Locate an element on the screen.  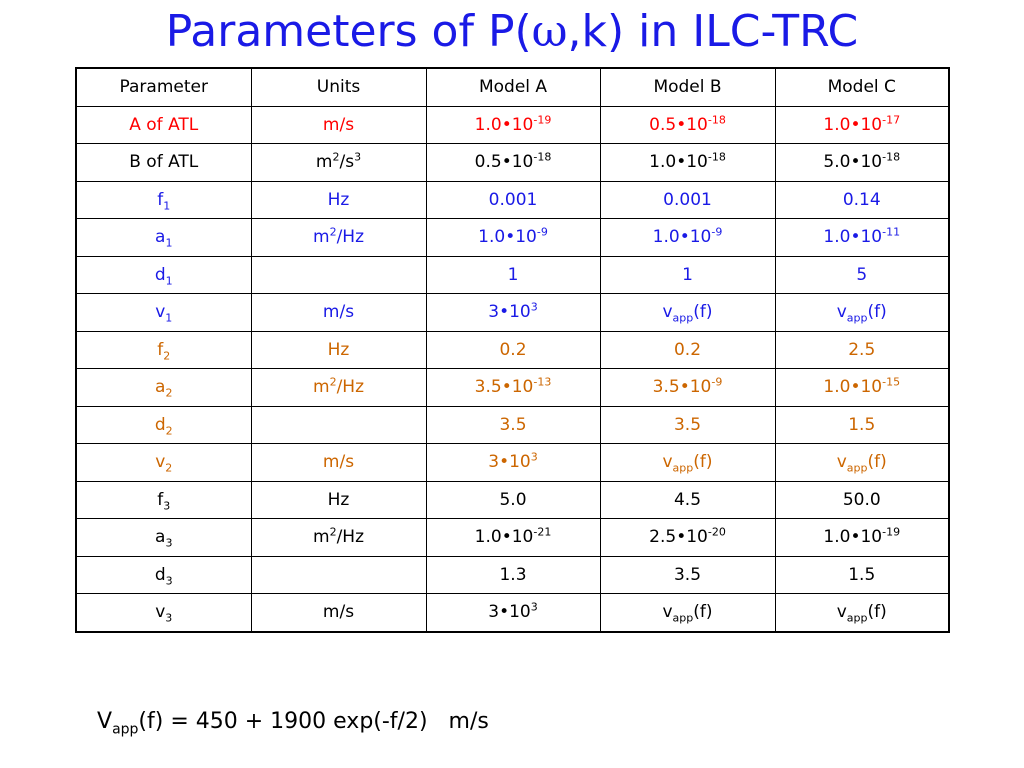
cell-model-c: 2.5 is located at coordinates (862, 349).